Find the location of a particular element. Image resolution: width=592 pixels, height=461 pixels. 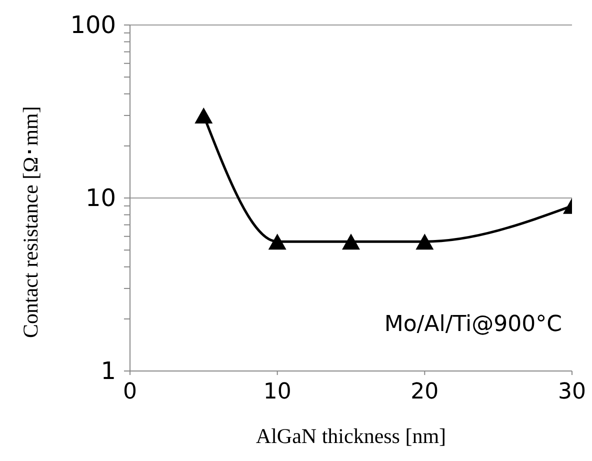

y-tick-label: 100 is located at coordinates (93, 25).